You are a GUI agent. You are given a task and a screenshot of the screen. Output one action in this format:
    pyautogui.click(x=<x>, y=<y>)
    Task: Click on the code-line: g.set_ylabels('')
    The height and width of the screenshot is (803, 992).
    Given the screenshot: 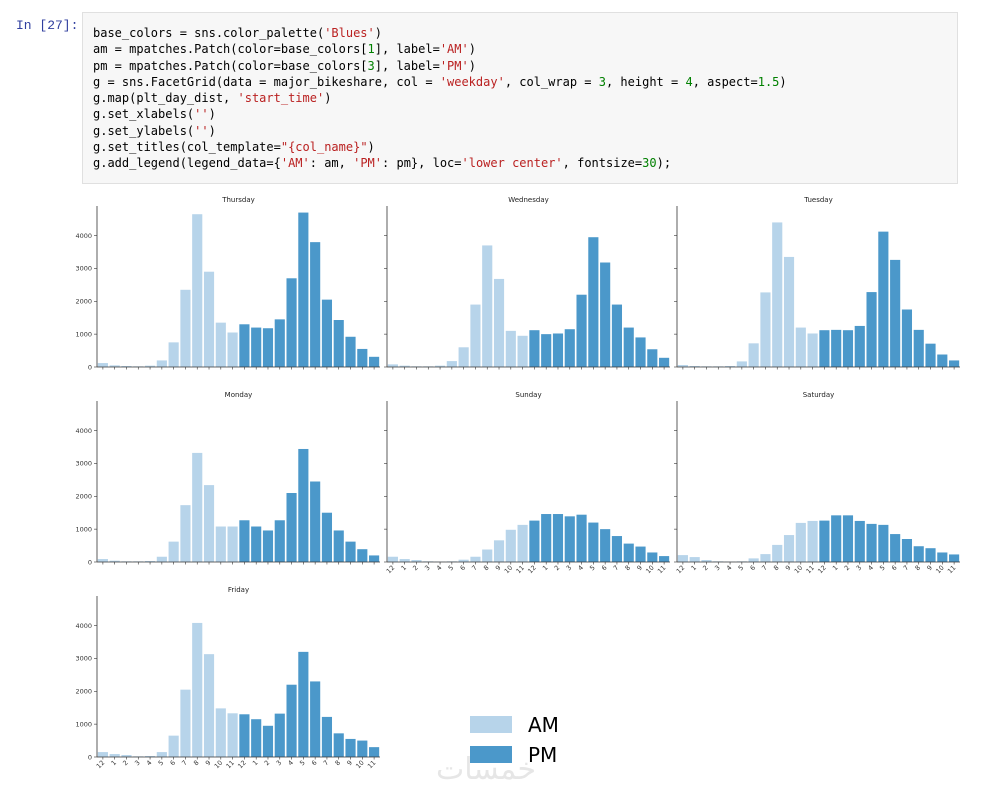 What is the action you would take?
    pyautogui.click(x=154, y=130)
    